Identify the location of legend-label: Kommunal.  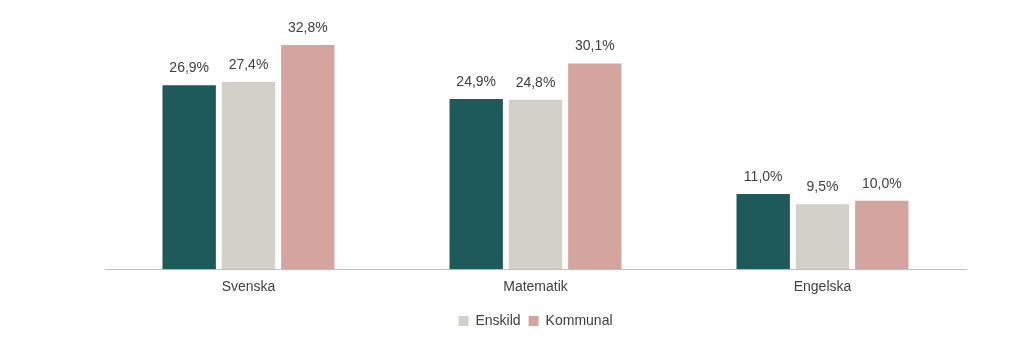
(579, 319).